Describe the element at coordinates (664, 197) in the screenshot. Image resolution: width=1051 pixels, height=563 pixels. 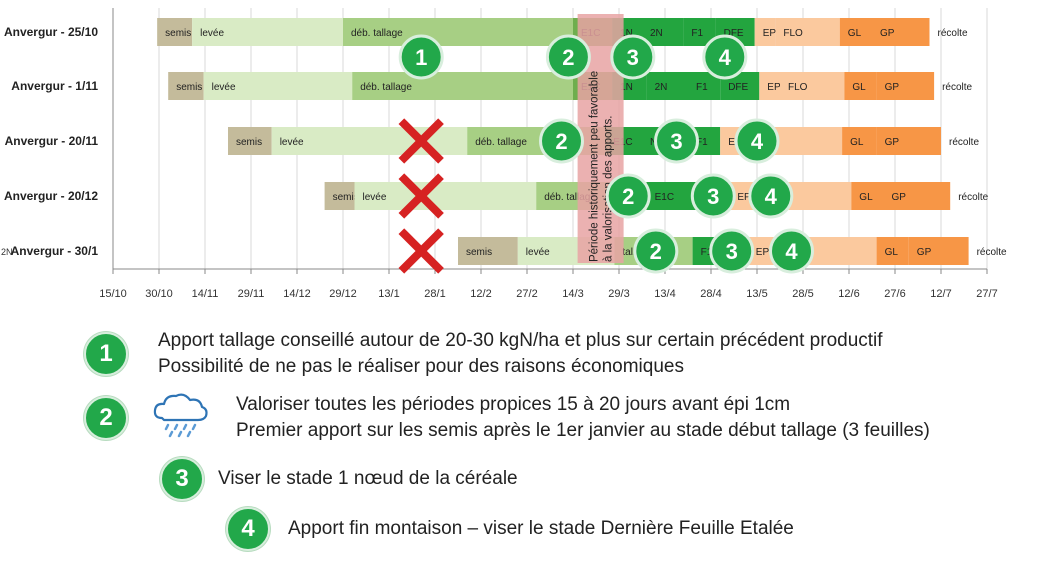
I see `stage-label: E1C` at that location.